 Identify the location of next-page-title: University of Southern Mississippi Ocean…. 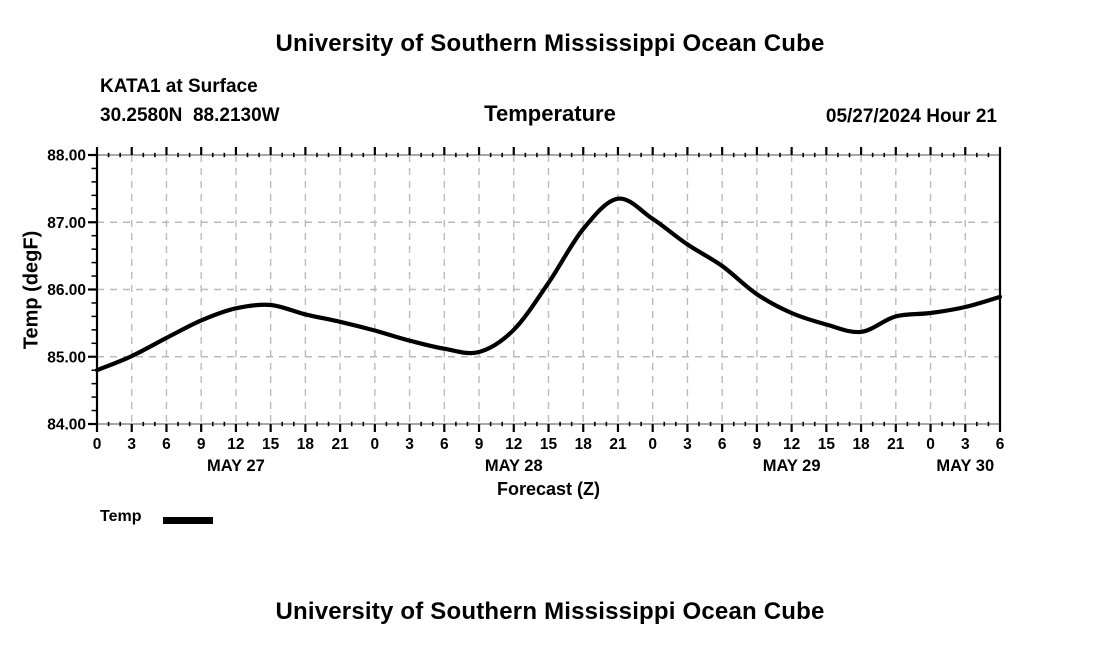
(550, 611).